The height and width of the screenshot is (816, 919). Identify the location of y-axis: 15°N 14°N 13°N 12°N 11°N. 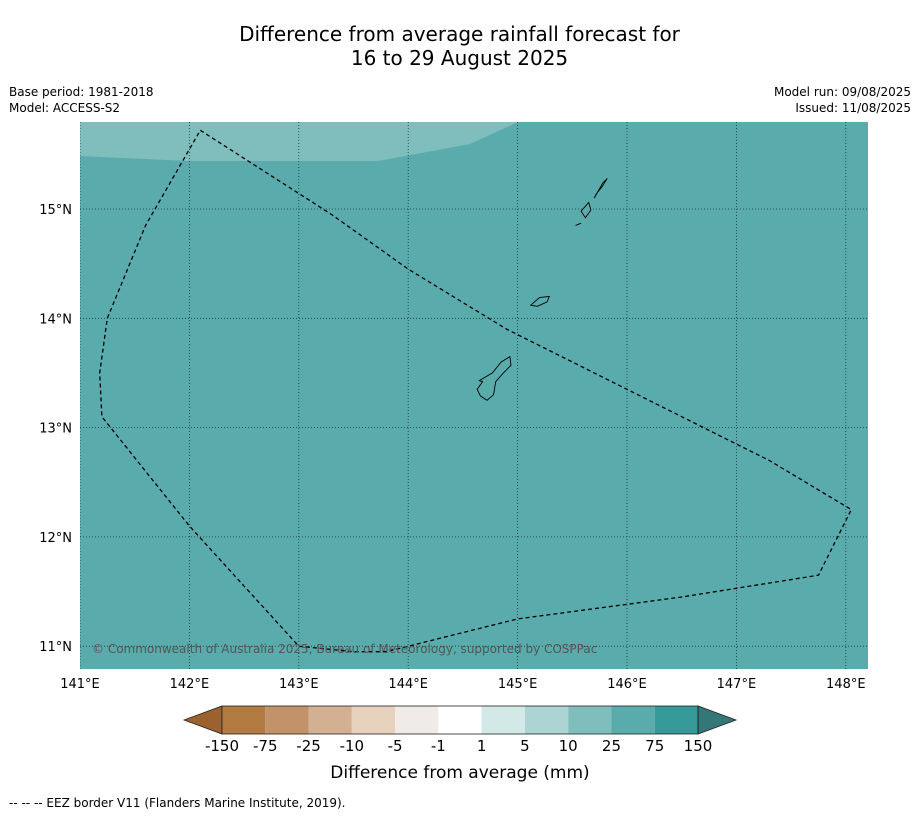
(55, 429).